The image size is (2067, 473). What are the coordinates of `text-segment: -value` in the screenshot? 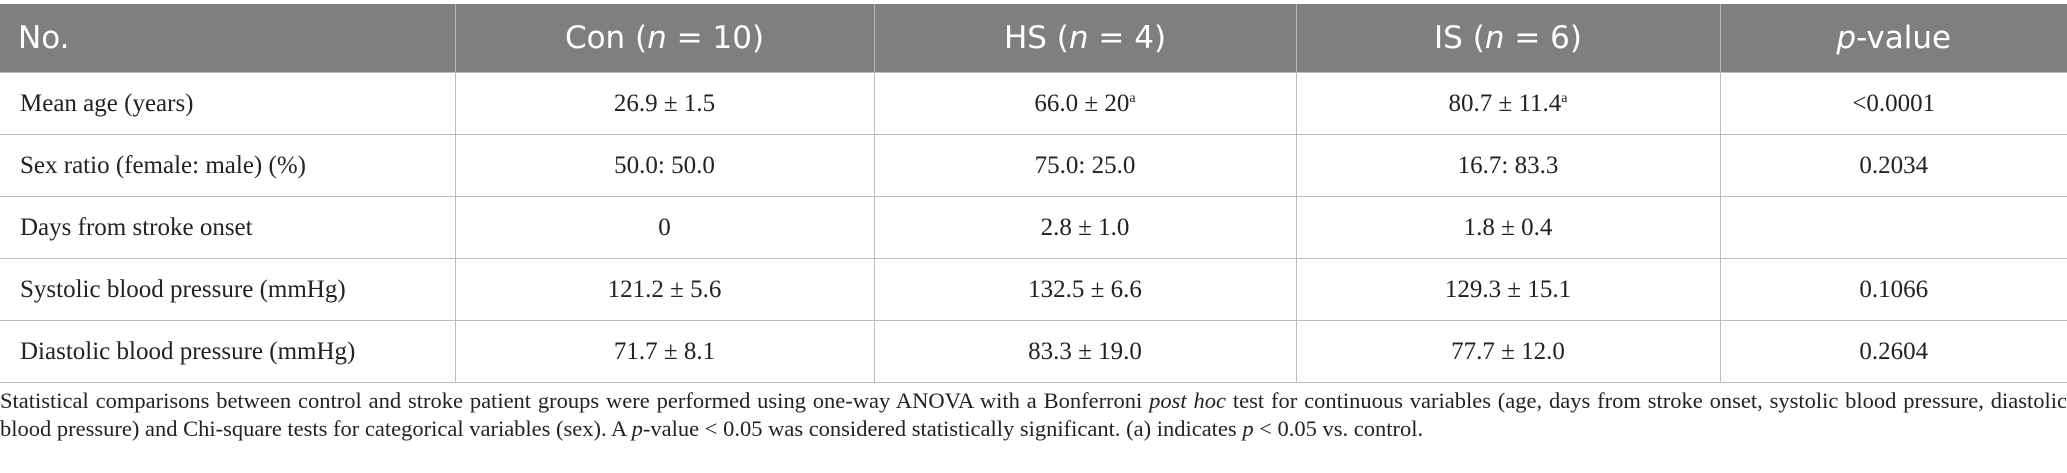 It's located at (1904, 38).